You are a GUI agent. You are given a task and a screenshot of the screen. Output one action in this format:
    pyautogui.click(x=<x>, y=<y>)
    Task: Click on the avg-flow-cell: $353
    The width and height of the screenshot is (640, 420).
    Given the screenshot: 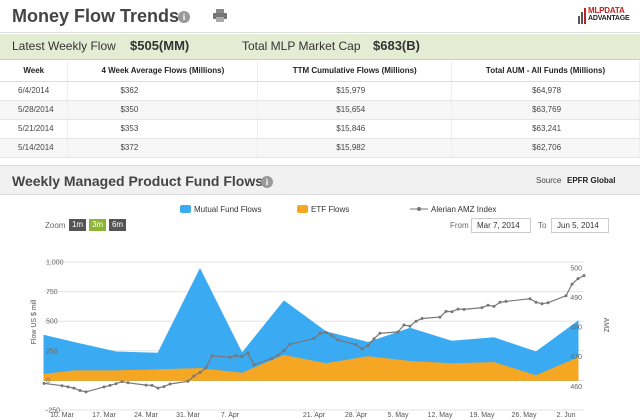 What is the action you would take?
    pyautogui.click(x=163, y=129)
    